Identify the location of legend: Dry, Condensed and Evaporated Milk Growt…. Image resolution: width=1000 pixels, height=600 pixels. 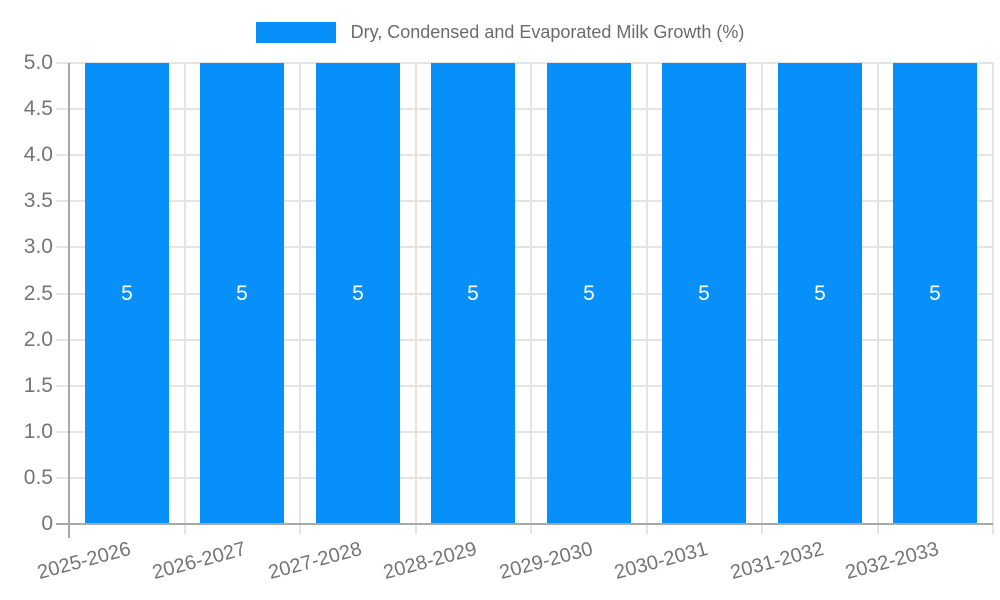
(500, 32).